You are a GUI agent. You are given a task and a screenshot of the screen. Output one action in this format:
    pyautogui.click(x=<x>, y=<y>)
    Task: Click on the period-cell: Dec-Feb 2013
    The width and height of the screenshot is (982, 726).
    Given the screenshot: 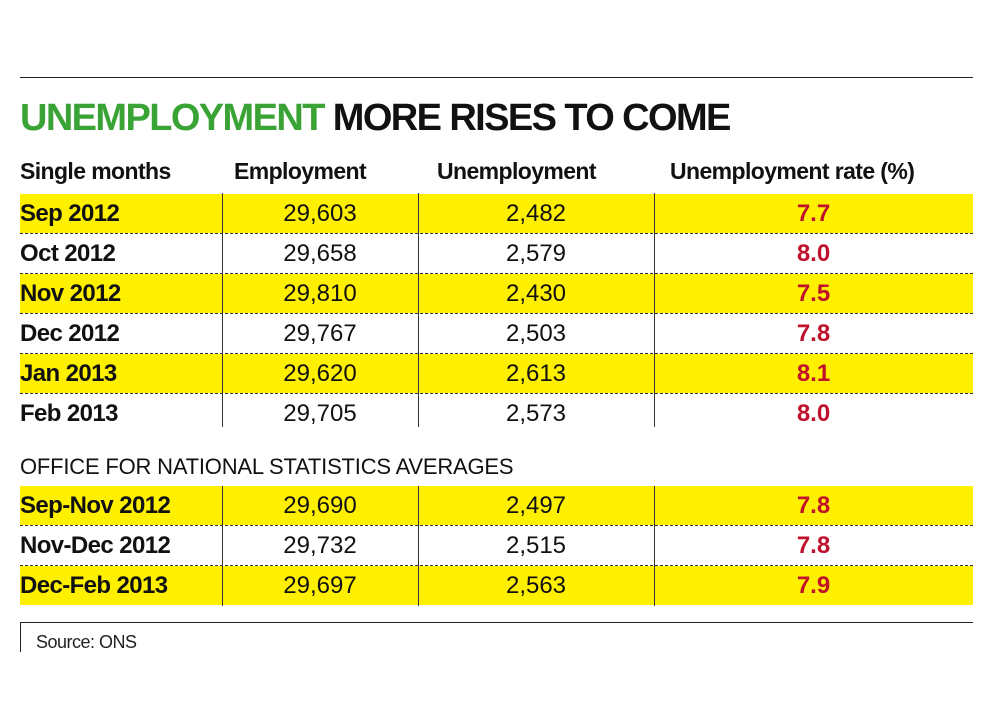 What is the action you would take?
    pyautogui.click(x=94, y=585)
    